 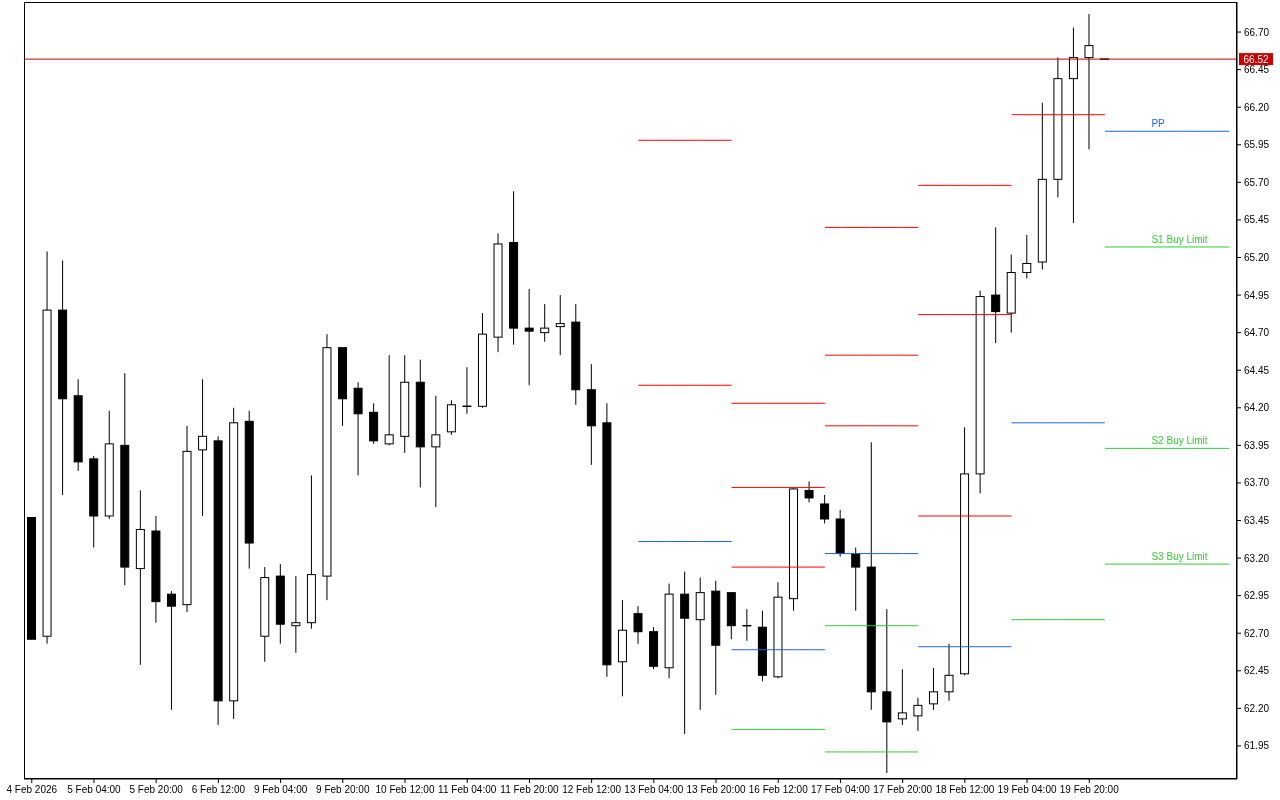 What do you see at coordinates (218, 789) in the screenshot?
I see `x-tick-label: 6 Feb 12:00` at bounding box center [218, 789].